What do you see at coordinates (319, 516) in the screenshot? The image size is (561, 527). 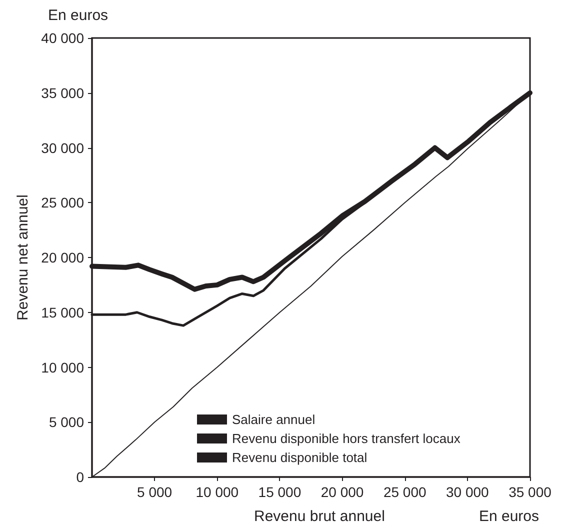 I see `x-axis-title: Revenu brut annuel` at bounding box center [319, 516].